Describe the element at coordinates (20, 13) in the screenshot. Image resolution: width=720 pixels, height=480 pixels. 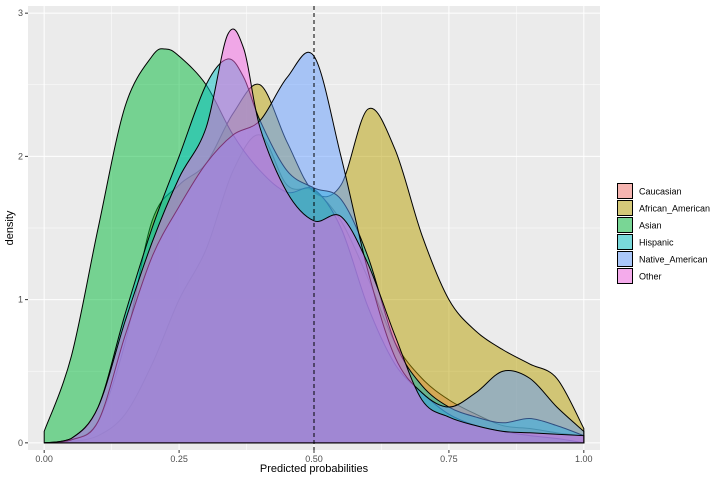
I see `y-tick-label: 3` at that location.